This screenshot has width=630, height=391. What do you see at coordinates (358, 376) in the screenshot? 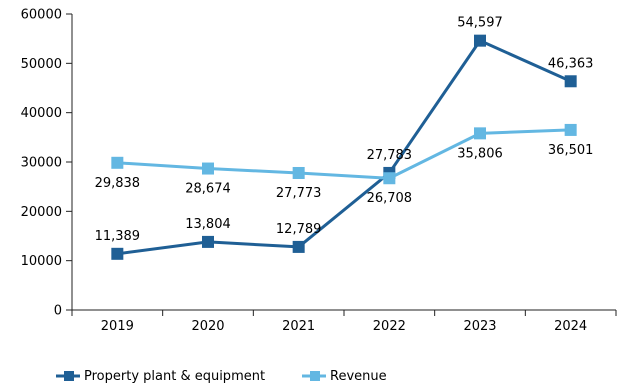
I see `legend-label-1: Revenue` at bounding box center [358, 376].